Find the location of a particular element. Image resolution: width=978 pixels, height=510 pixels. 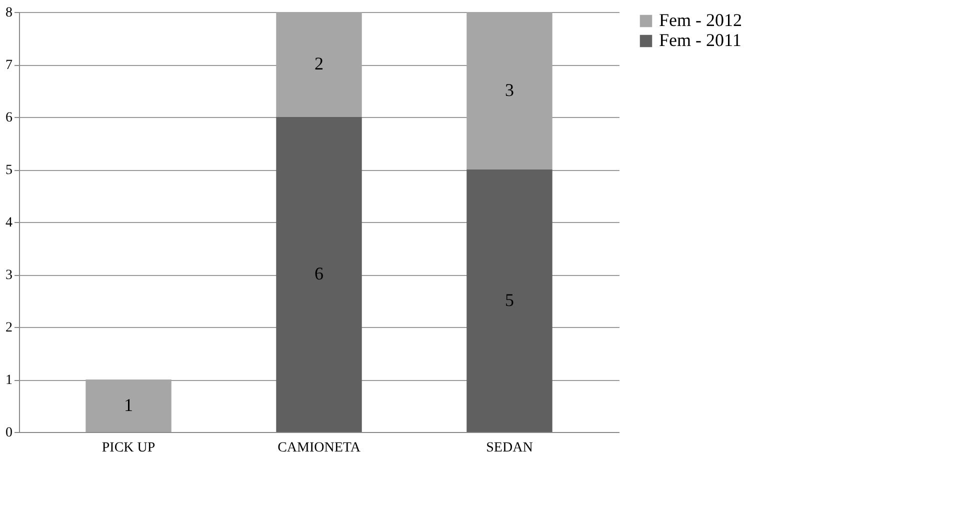

legend-label: Fem - 2012 is located at coordinates (700, 20).